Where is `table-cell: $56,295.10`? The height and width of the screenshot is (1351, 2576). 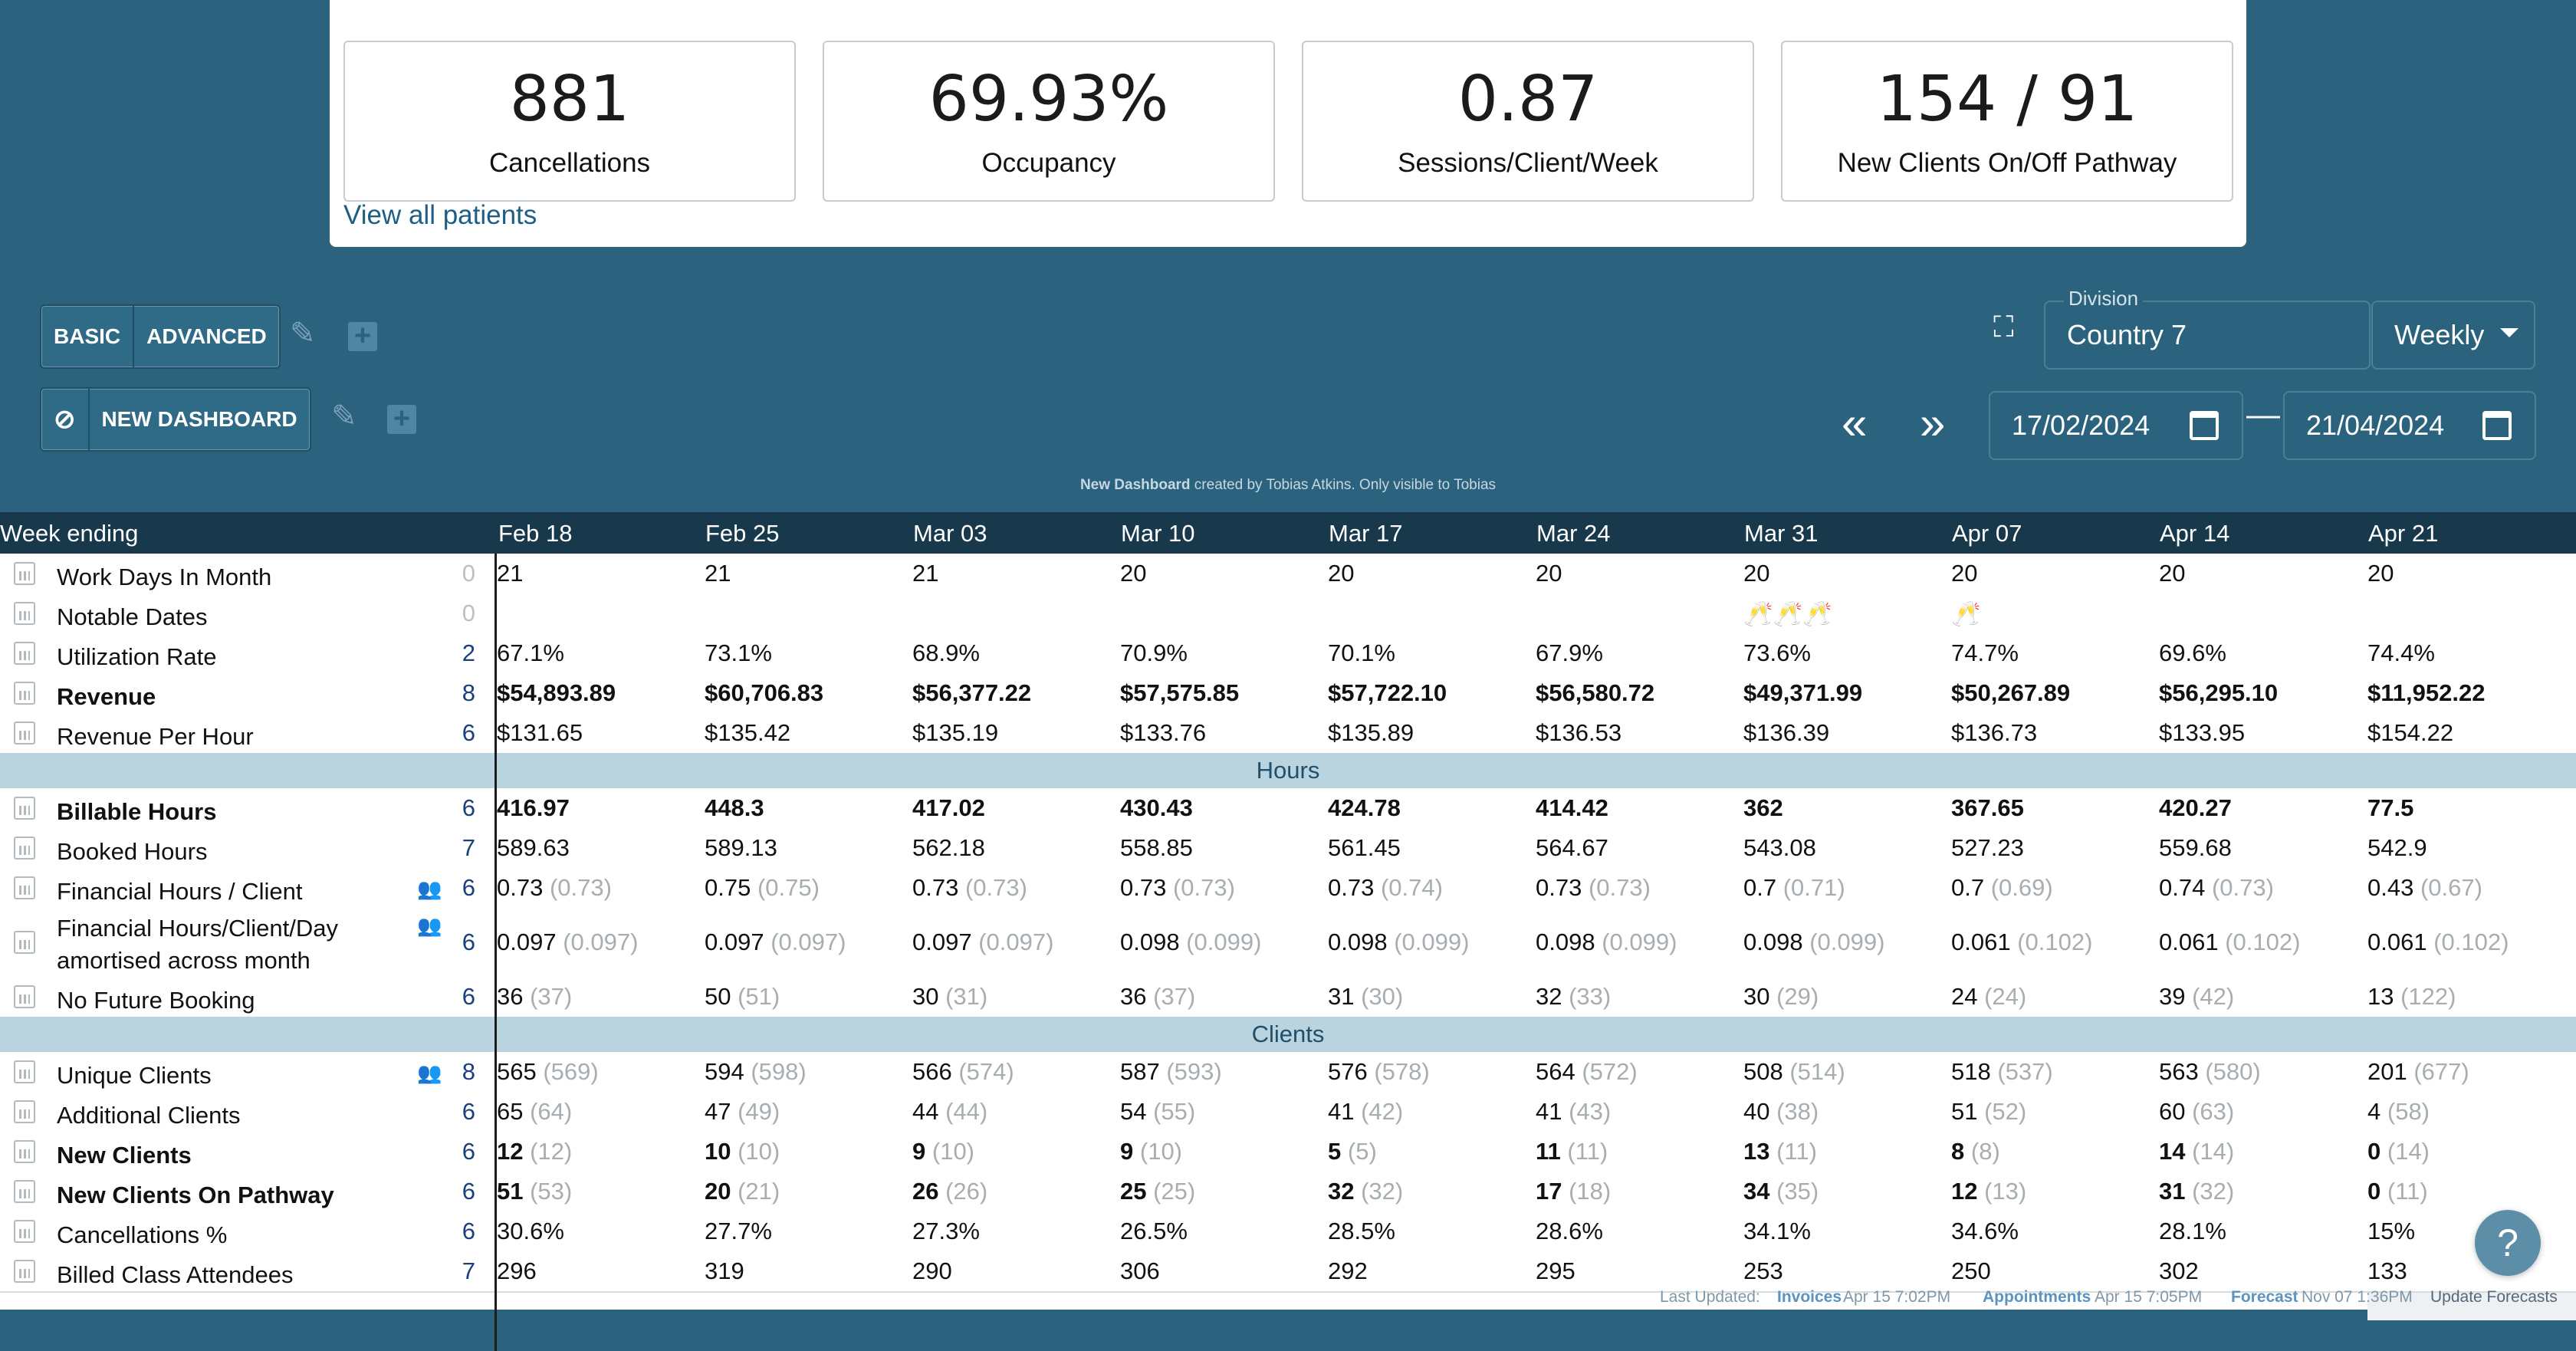 table-cell: $56,295.10 is located at coordinates (2218, 693).